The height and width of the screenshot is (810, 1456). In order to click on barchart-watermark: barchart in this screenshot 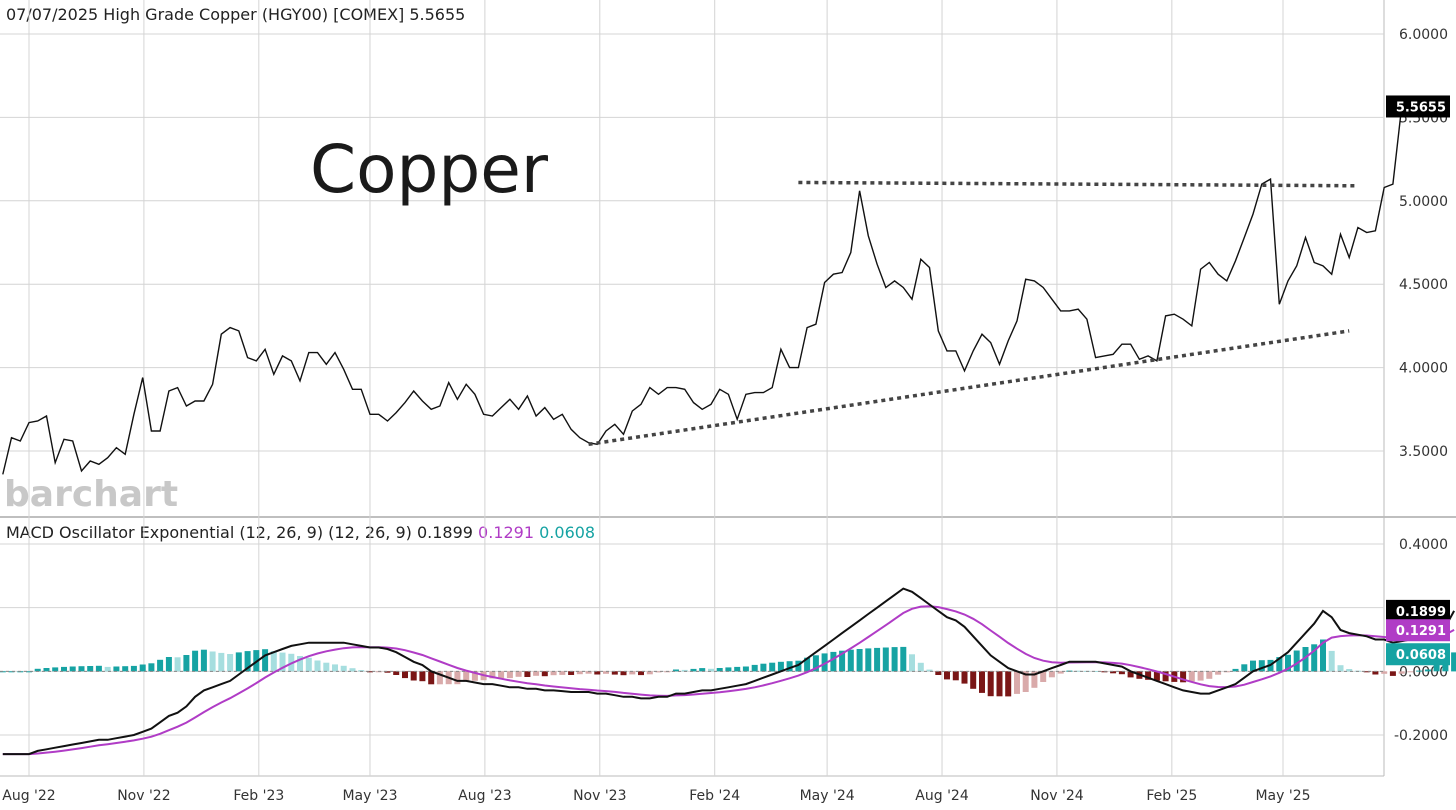, I will do `click(91, 494)`.